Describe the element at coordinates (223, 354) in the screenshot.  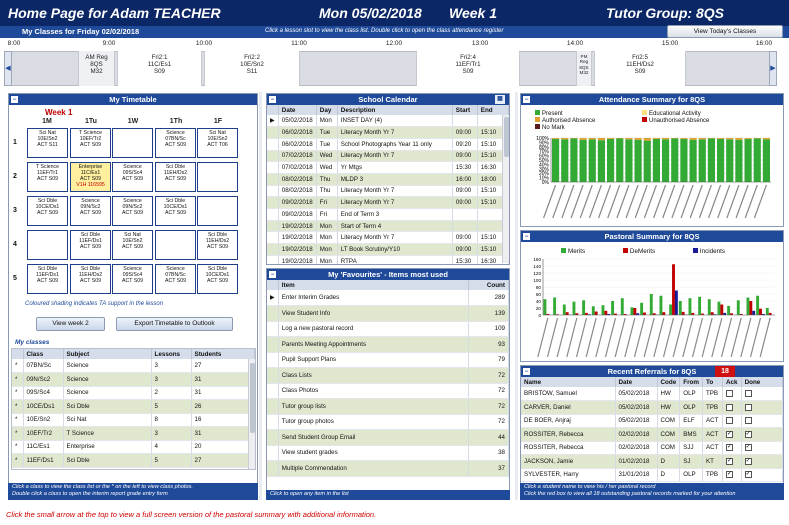
I see `column-header: Students` at that location.